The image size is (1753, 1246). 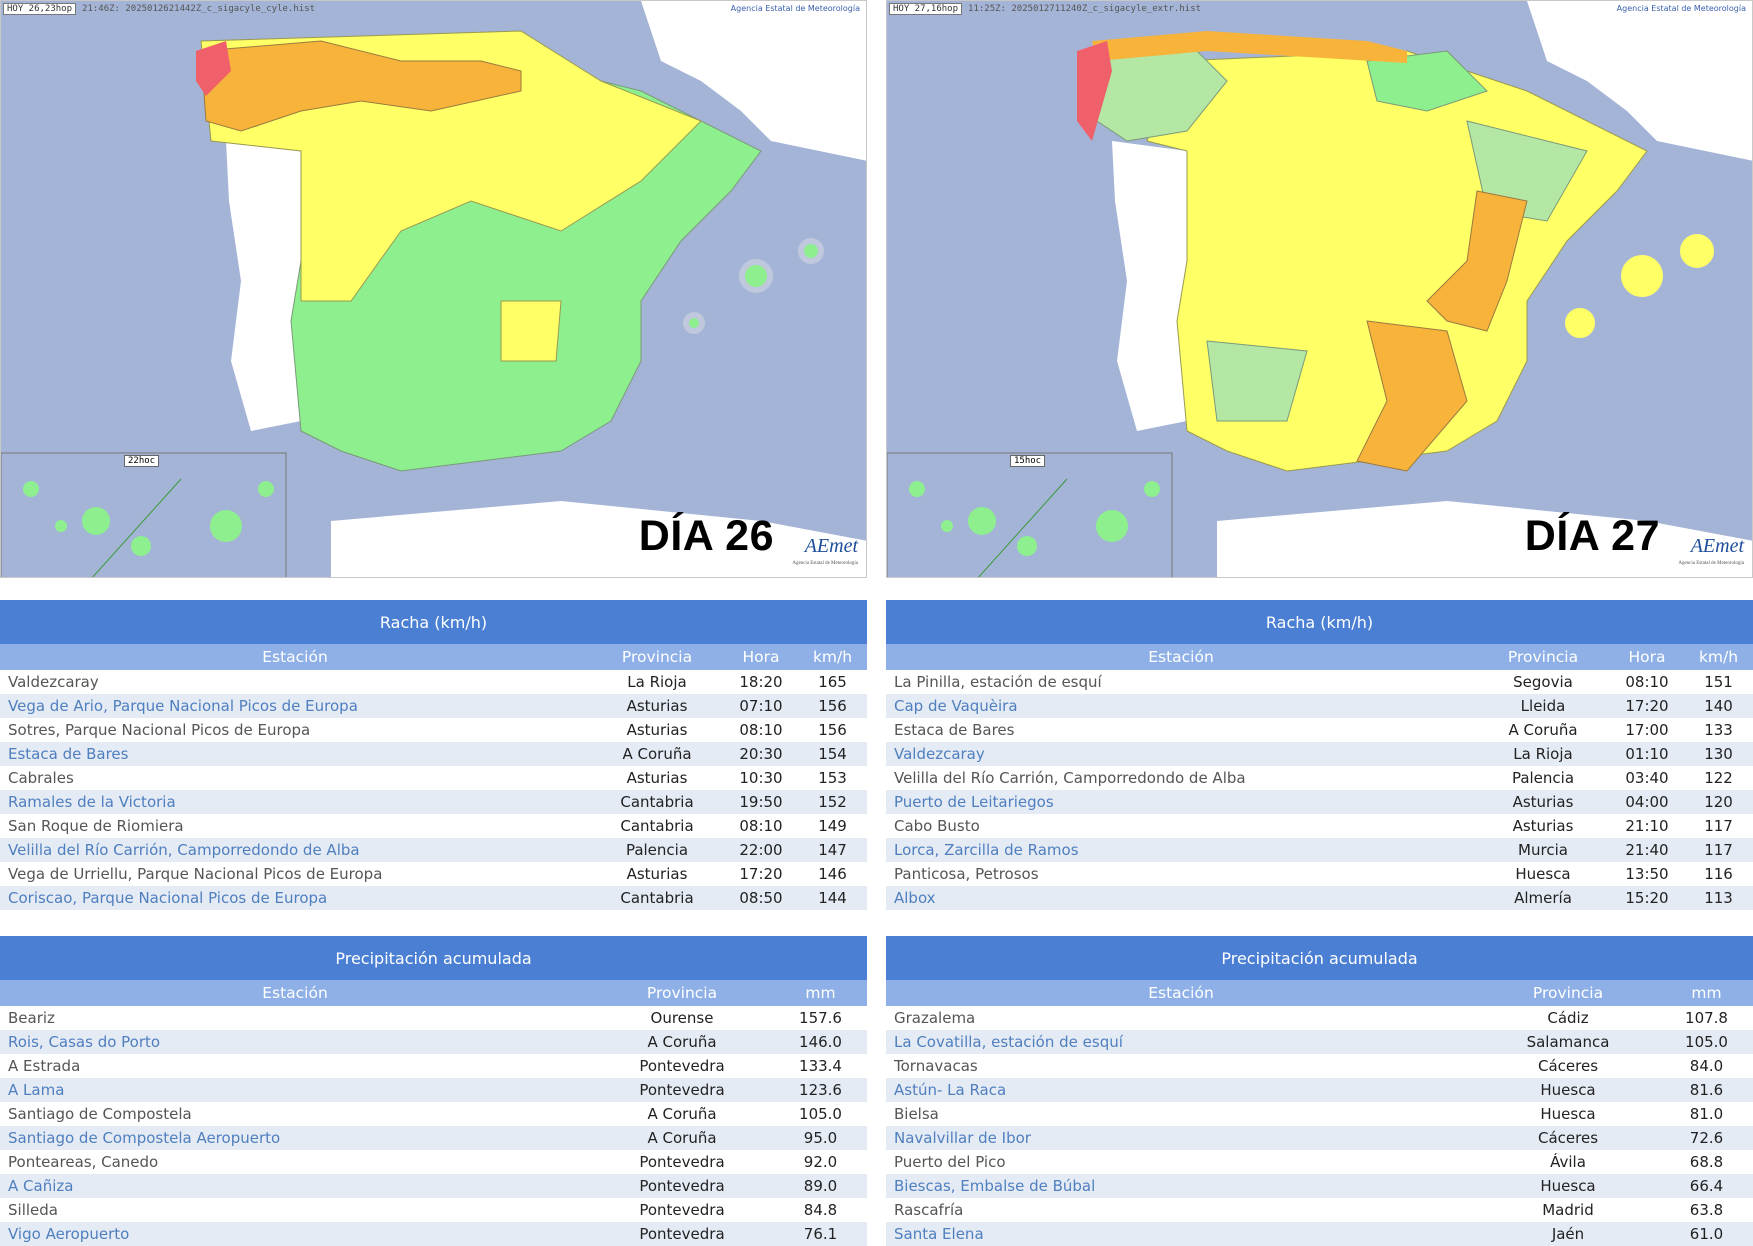 What do you see at coordinates (295, 1138) in the screenshot?
I see `station-link: Santiago de Compostela Aeropuerto` at bounding box center [295, 1138].